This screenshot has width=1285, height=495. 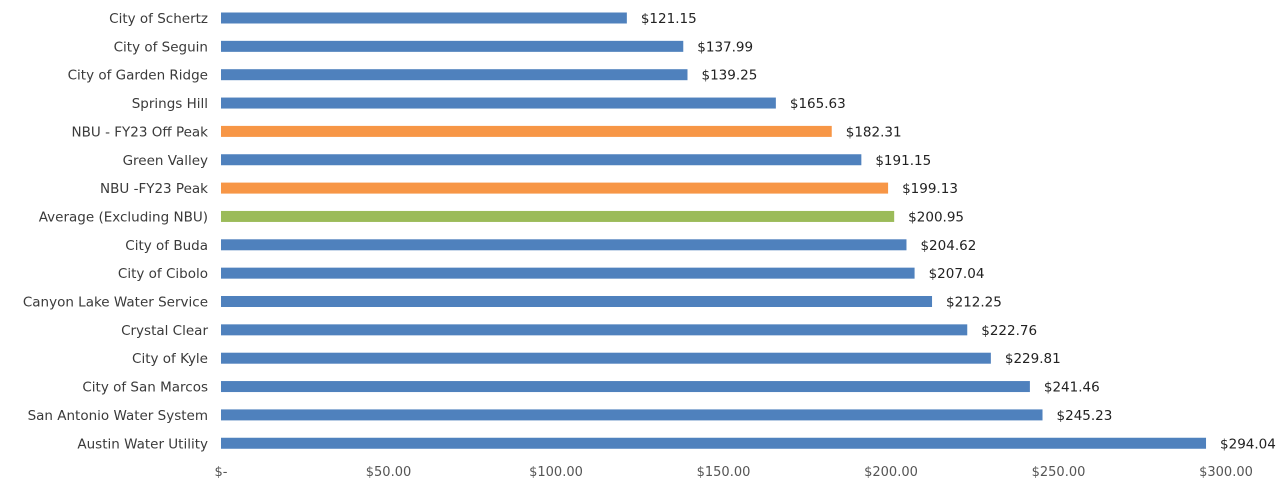 What do you see at coordinates (138, 76) in the screenshot?
I see `category-label: City of Garden Ridge` at bounding box center [138, 76].